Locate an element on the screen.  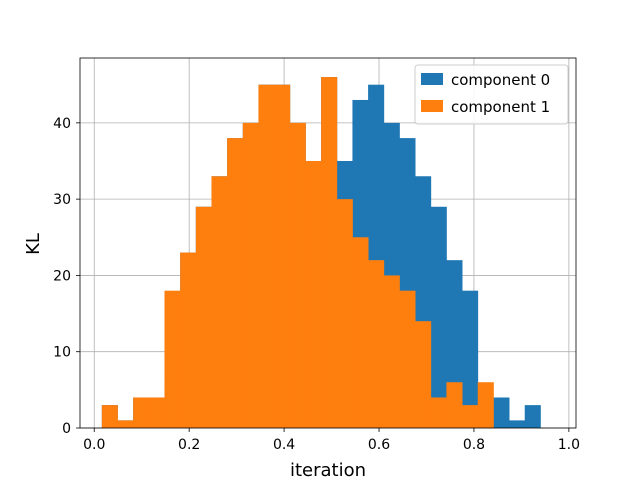
x-tick-label: 0.2 is located at coordinates (189, 445).